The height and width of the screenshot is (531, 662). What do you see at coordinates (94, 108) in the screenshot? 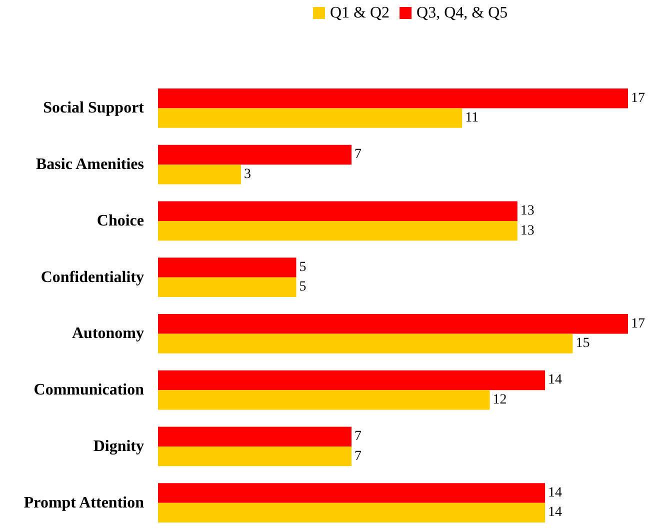
I see `y-tick-label: Social Support` at bounding box center [94, 108].